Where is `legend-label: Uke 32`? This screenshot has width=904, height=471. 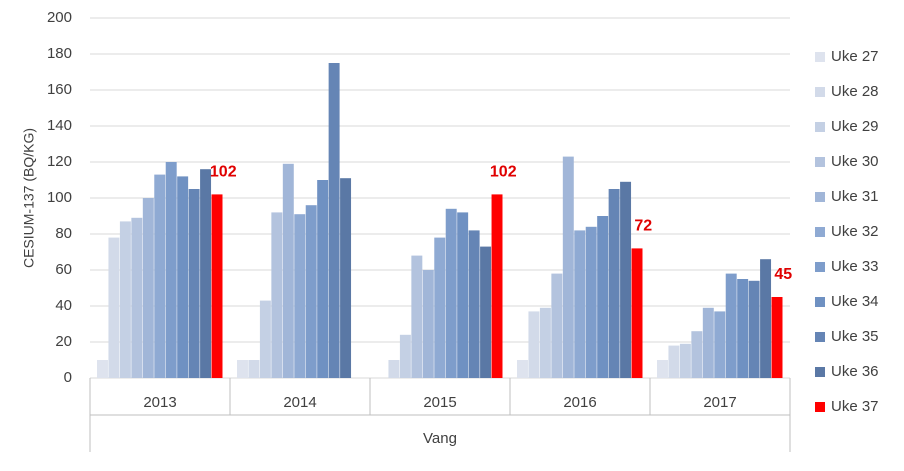 legend-label: Uke 32 is located at coordinates (855, 231).